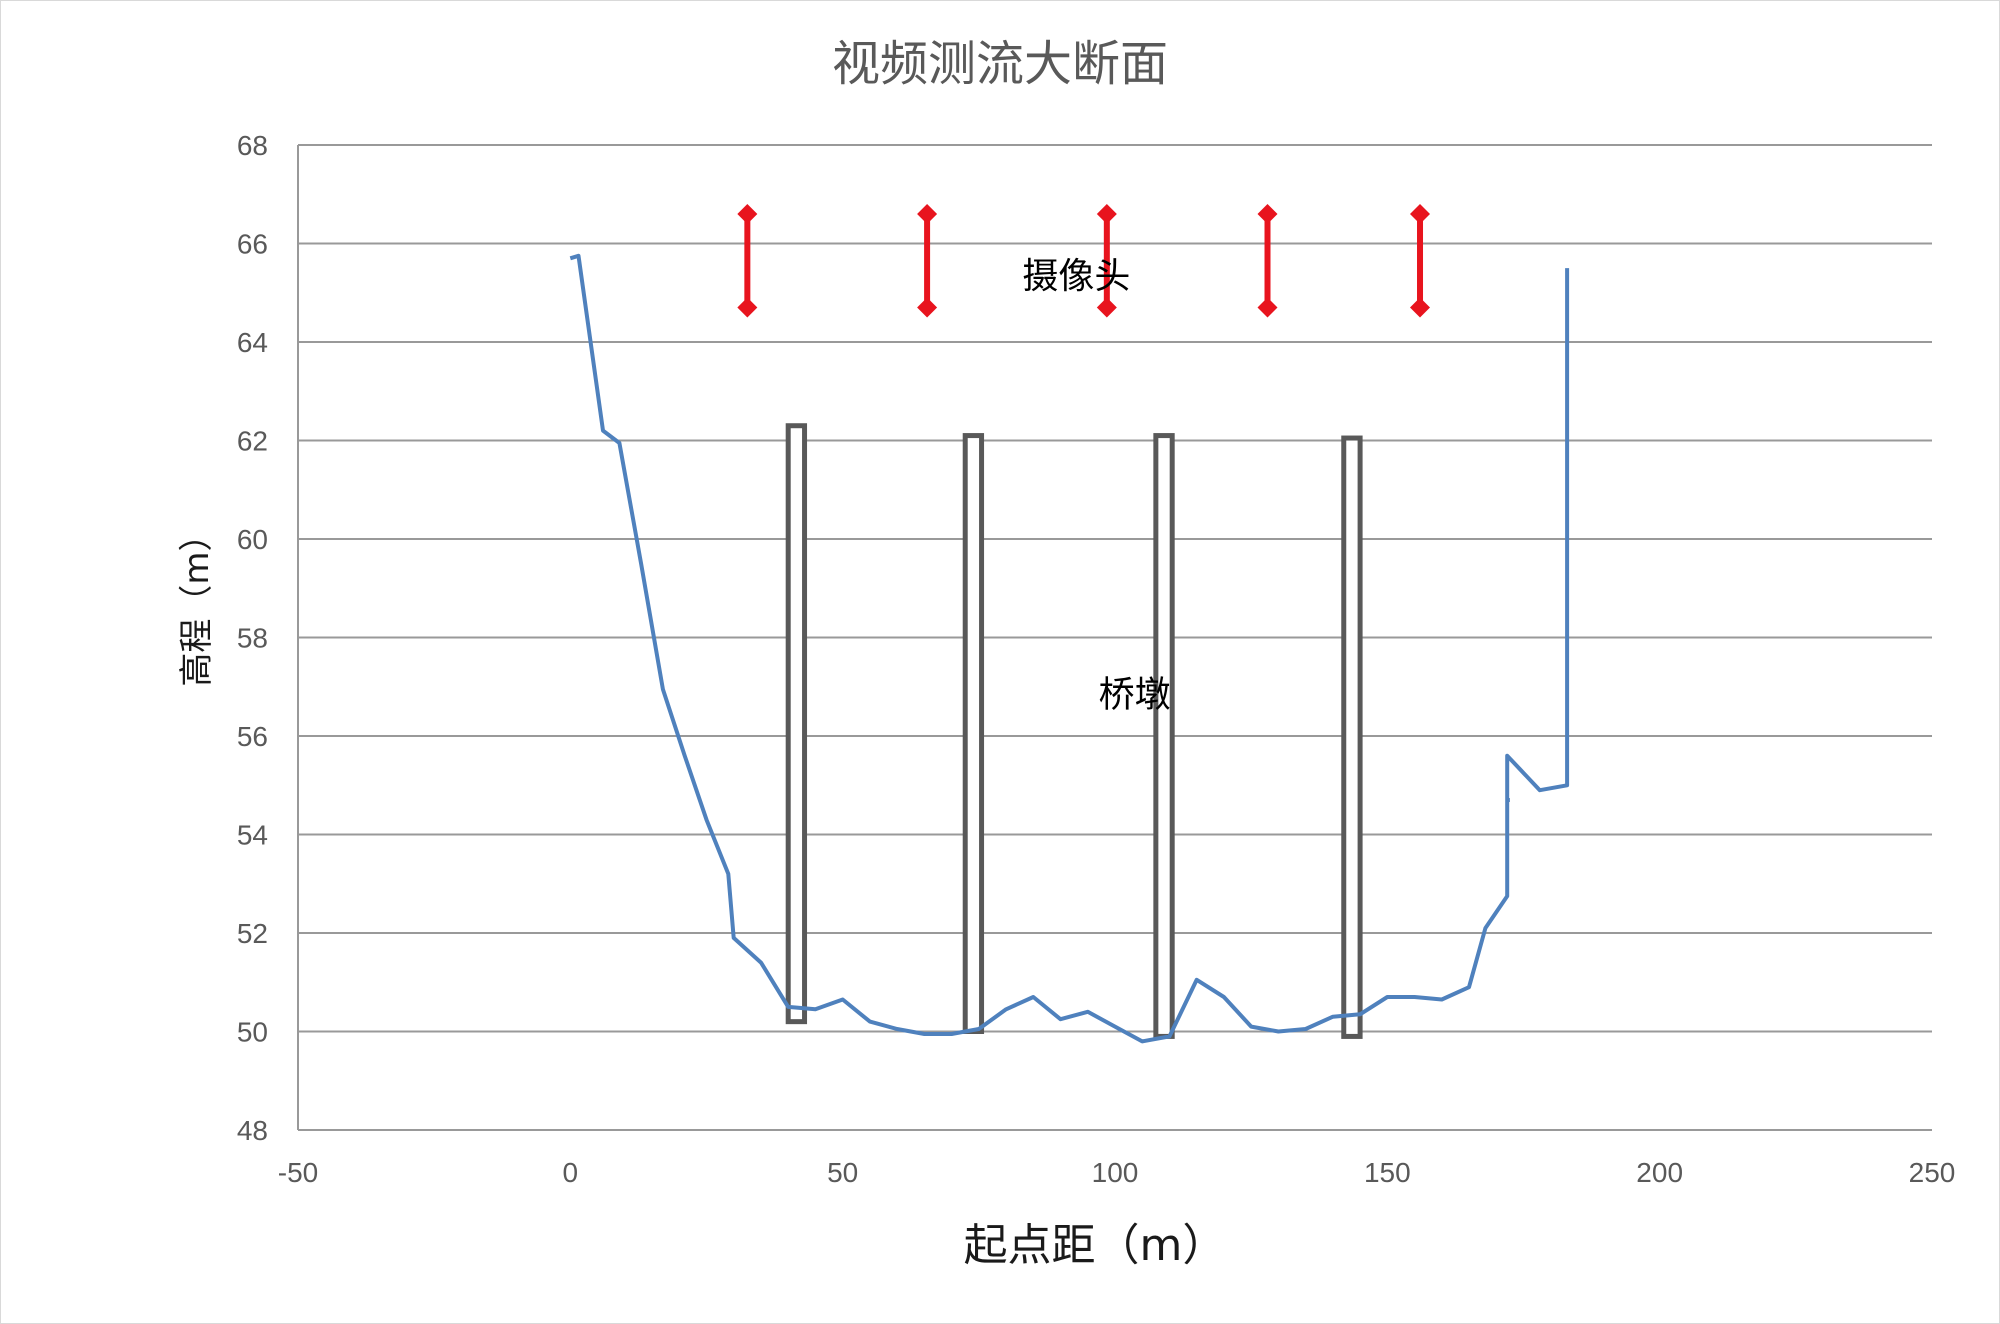 This screenshot has height=1324, width=2000. What do you see at coordinates (252, 342) in the screenshot?
I see `y-tick-label: 64` at bounding box center [252, 342].